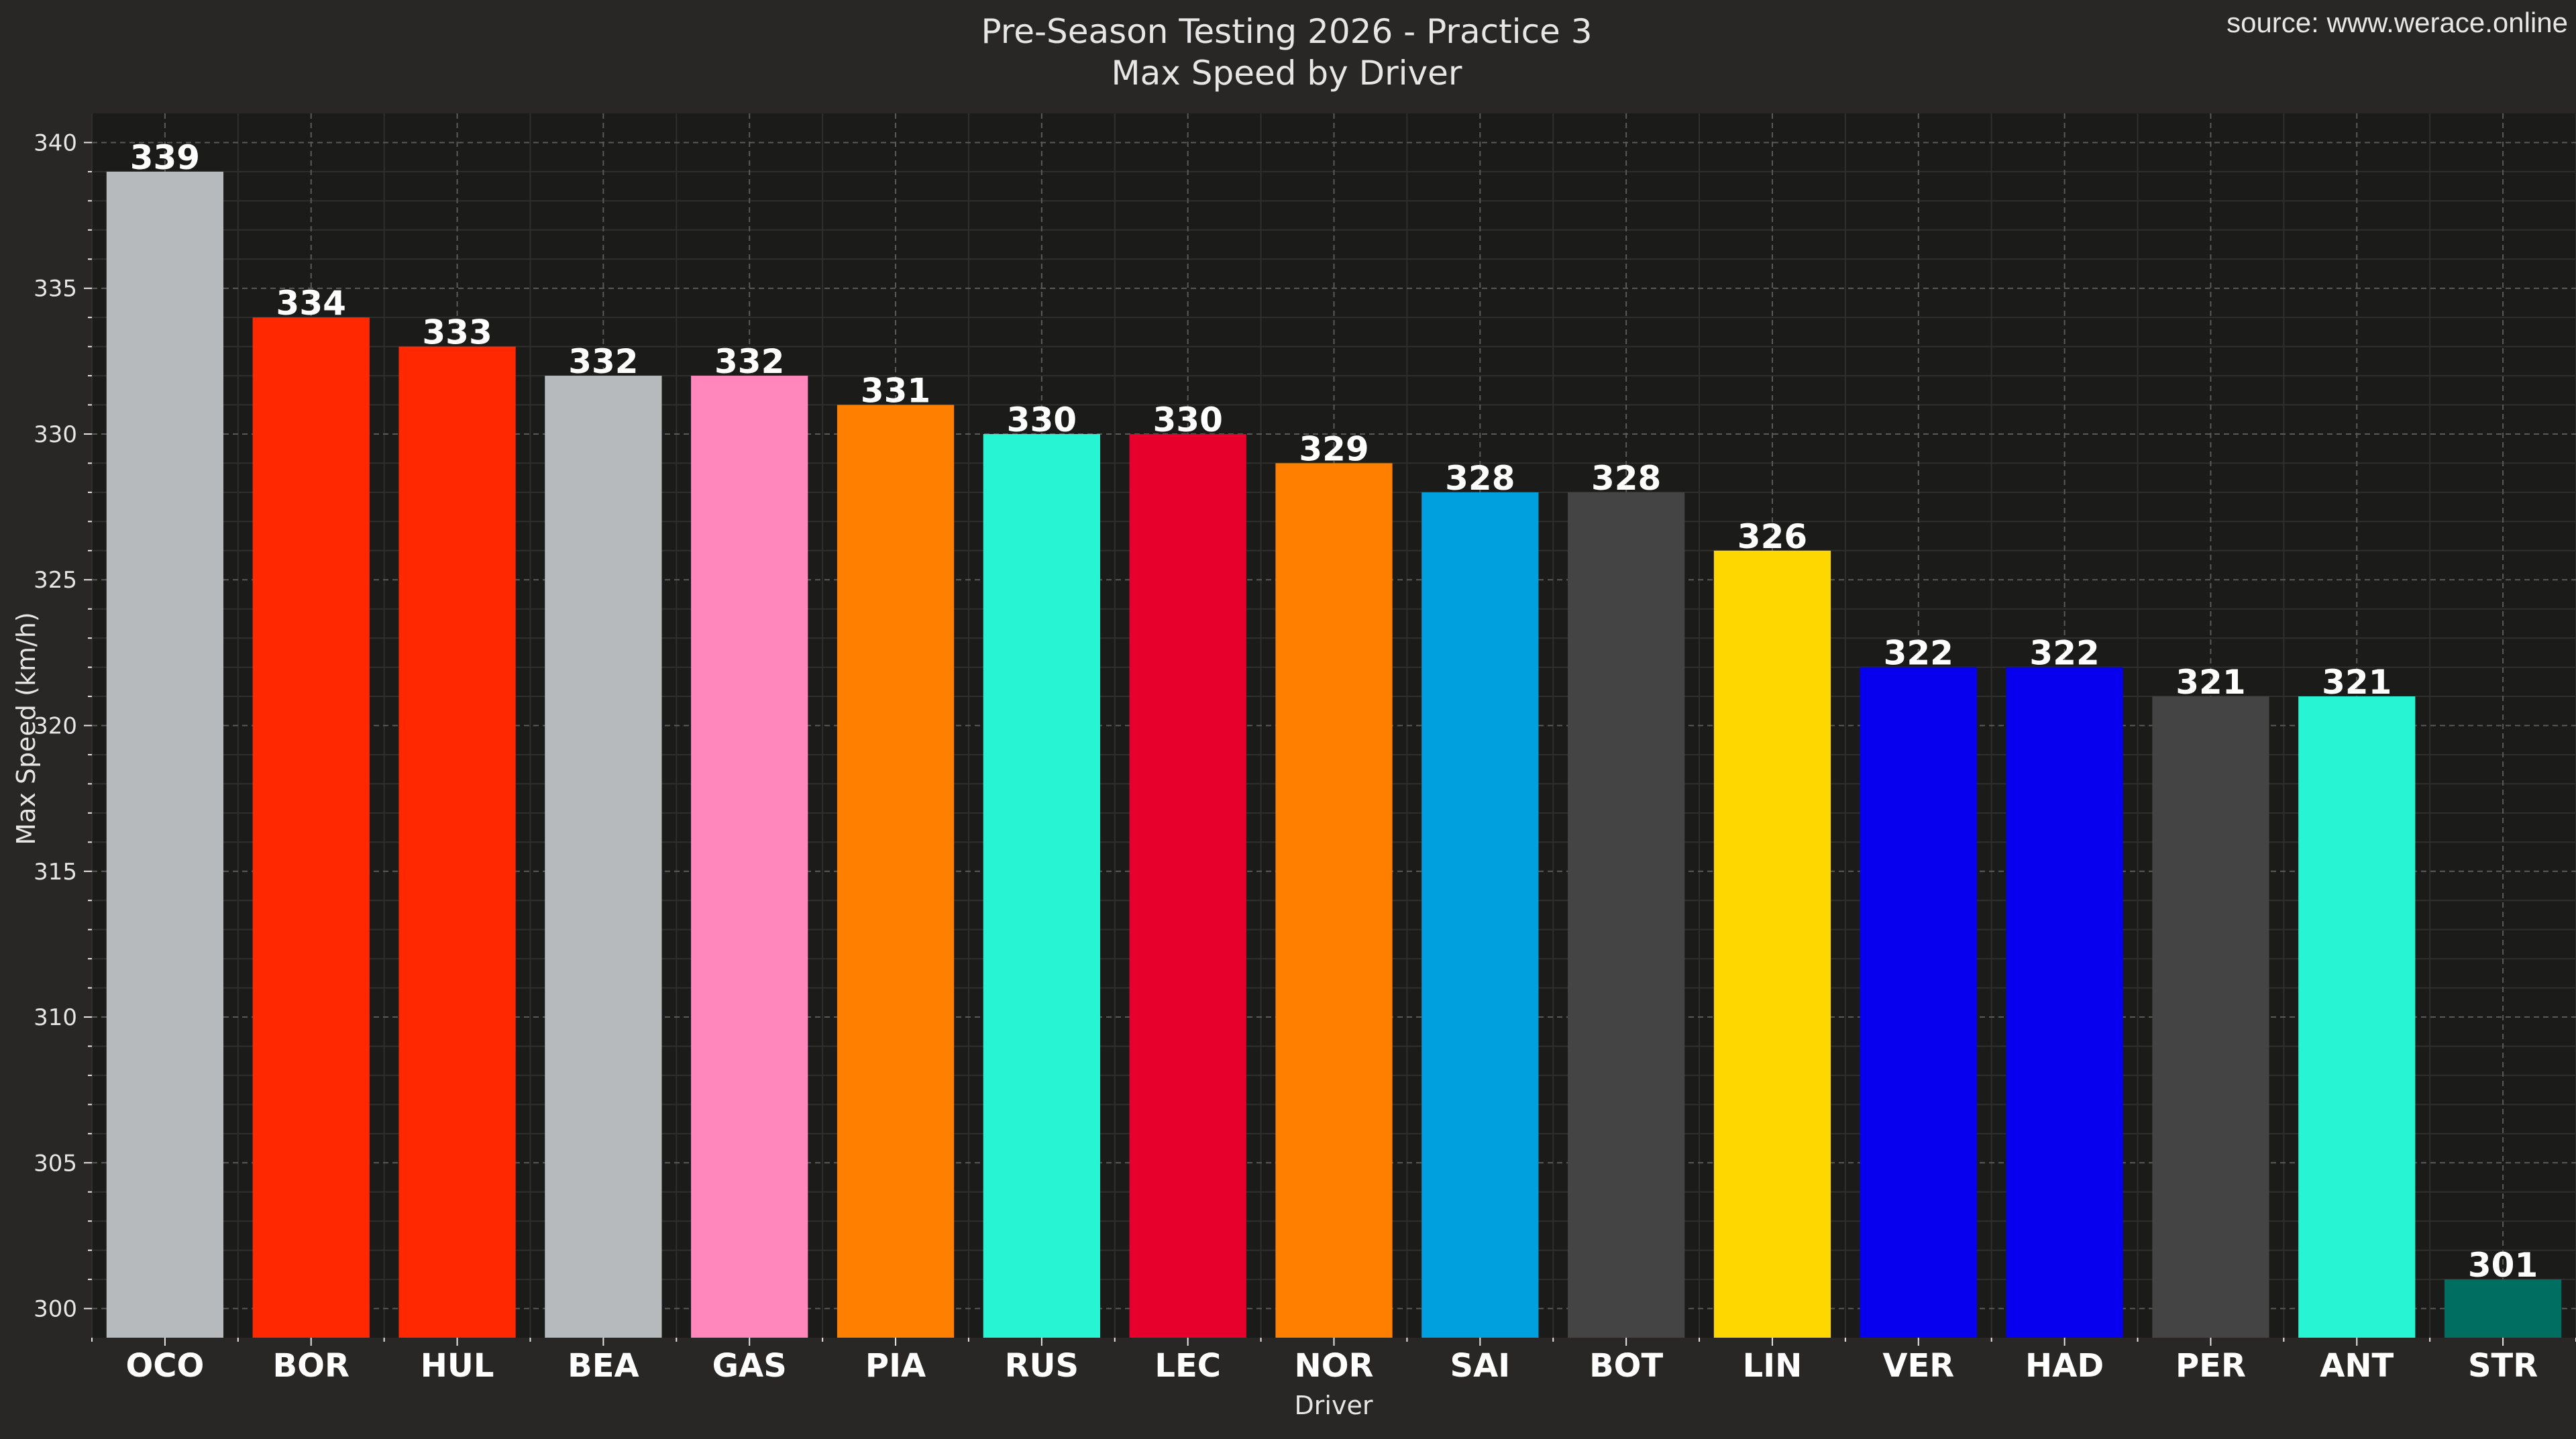 Image resolution: width=2576 pixels, height=1439 pixels. What do you see at coordinates (2211, 1366) in the screenshot?
I see `x-tick-label: PER` at bounding box center [2211, 1366].